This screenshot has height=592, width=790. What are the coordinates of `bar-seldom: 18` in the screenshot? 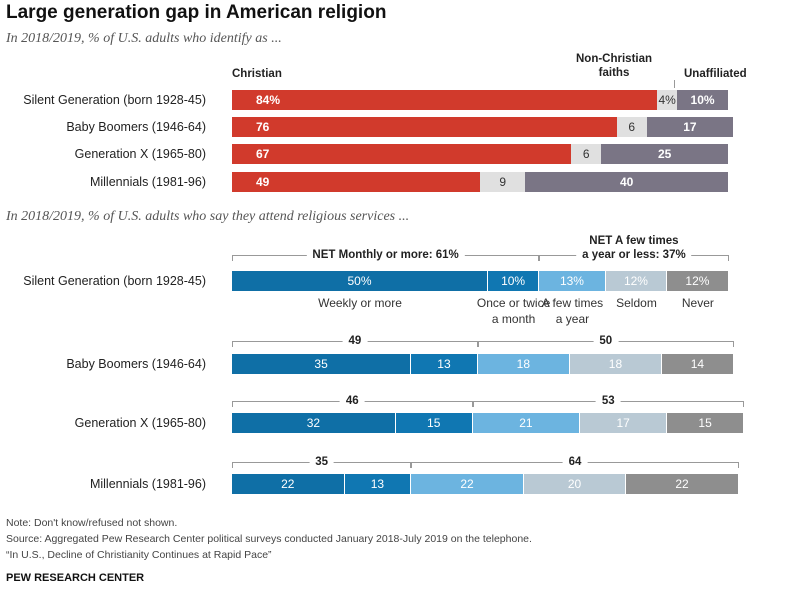 It's located at (616, 364).